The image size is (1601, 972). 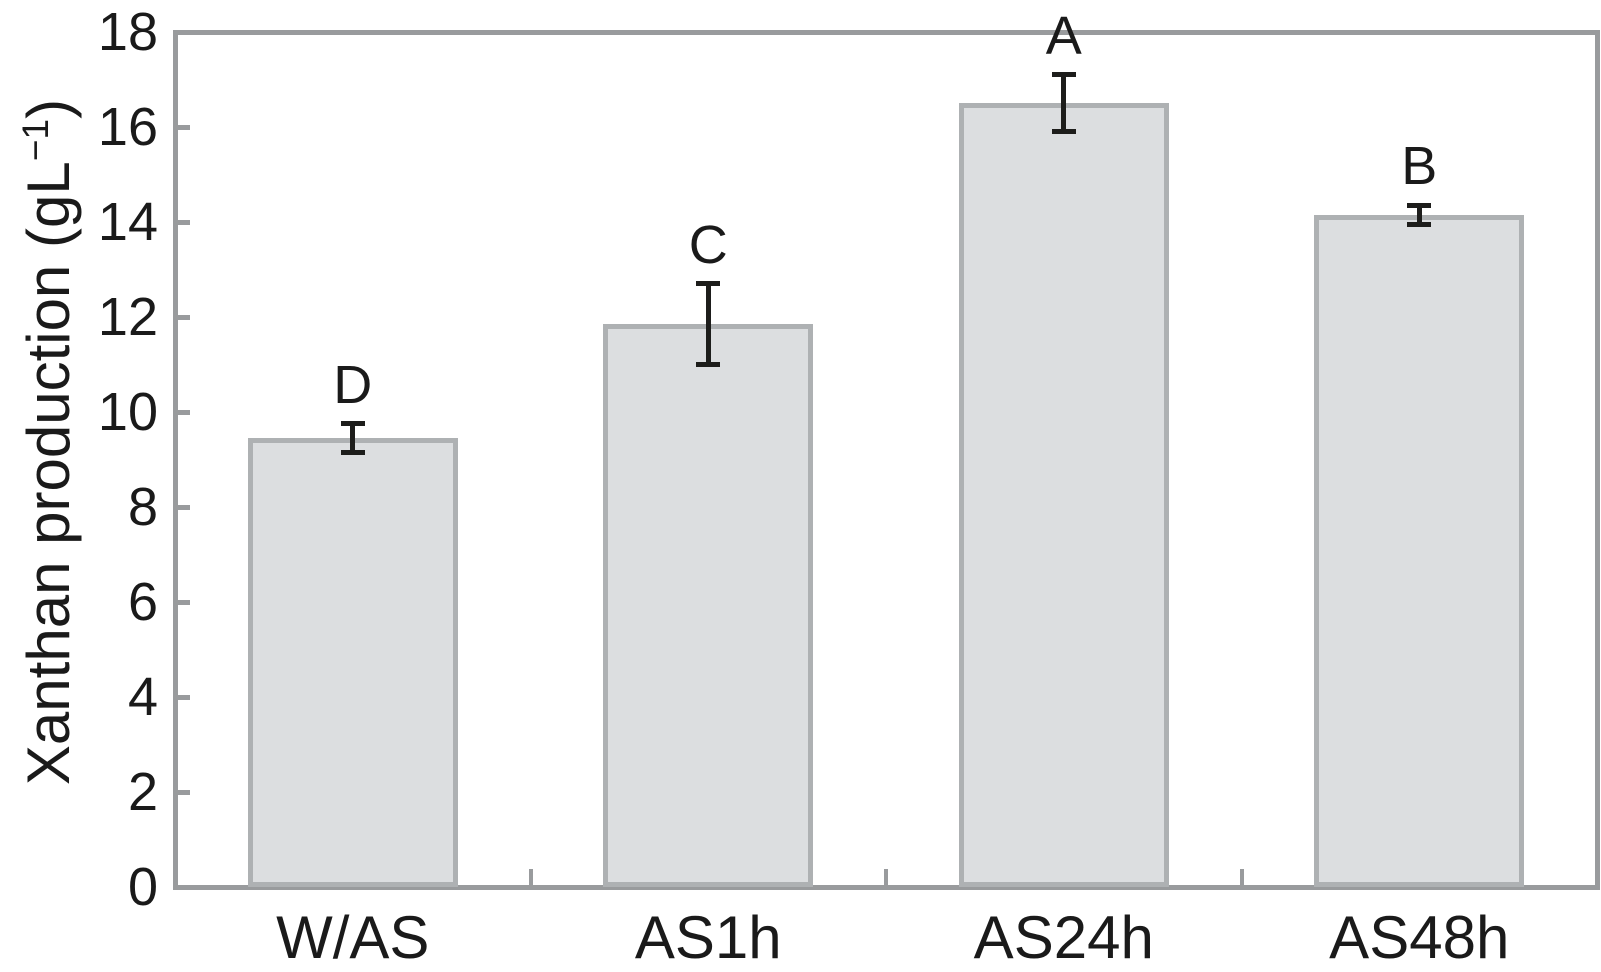 I want to click on significance-letter: D, so click(x=353, y=384).